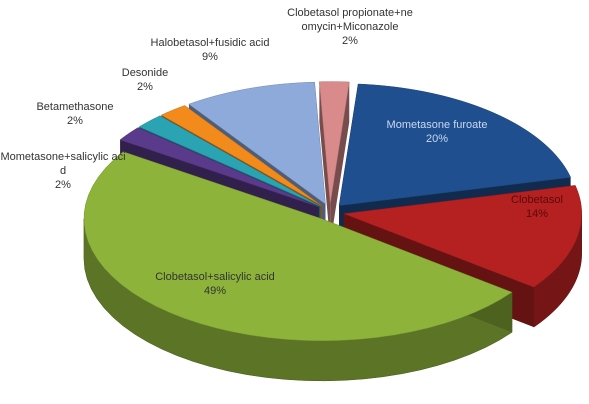 The height and width of the screenshot is (404, 589). What do you see at coordinates (437, 125) in the screenshot?
I see `category-name: Mometasone furoate` at bounding box center [437, 125].